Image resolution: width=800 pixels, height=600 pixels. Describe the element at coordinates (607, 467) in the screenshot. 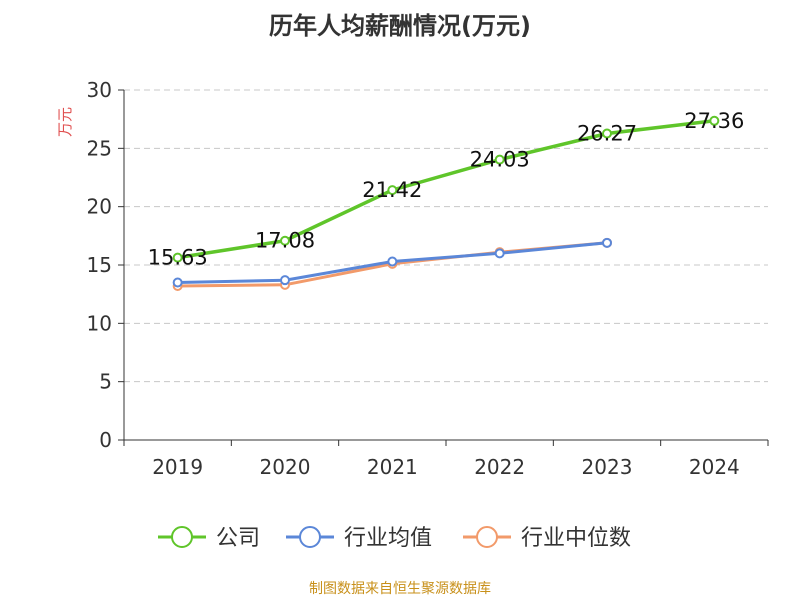

I see `x-tick-label: 2023` at that location.